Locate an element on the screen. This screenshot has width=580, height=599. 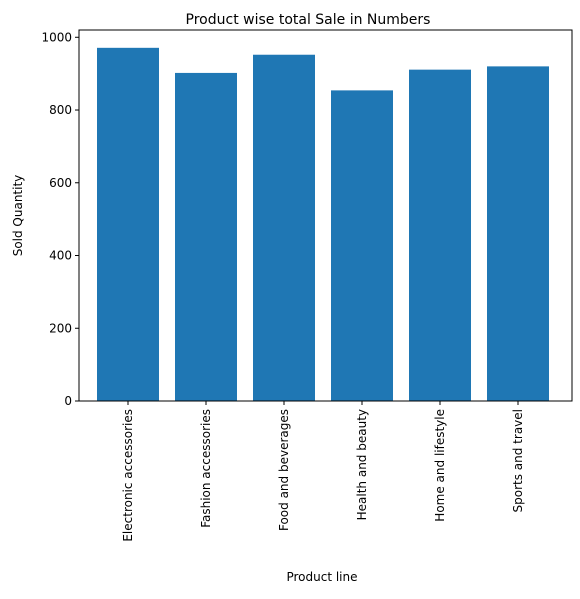
y-tick-label: 800 is located at coordinates (60, 110).